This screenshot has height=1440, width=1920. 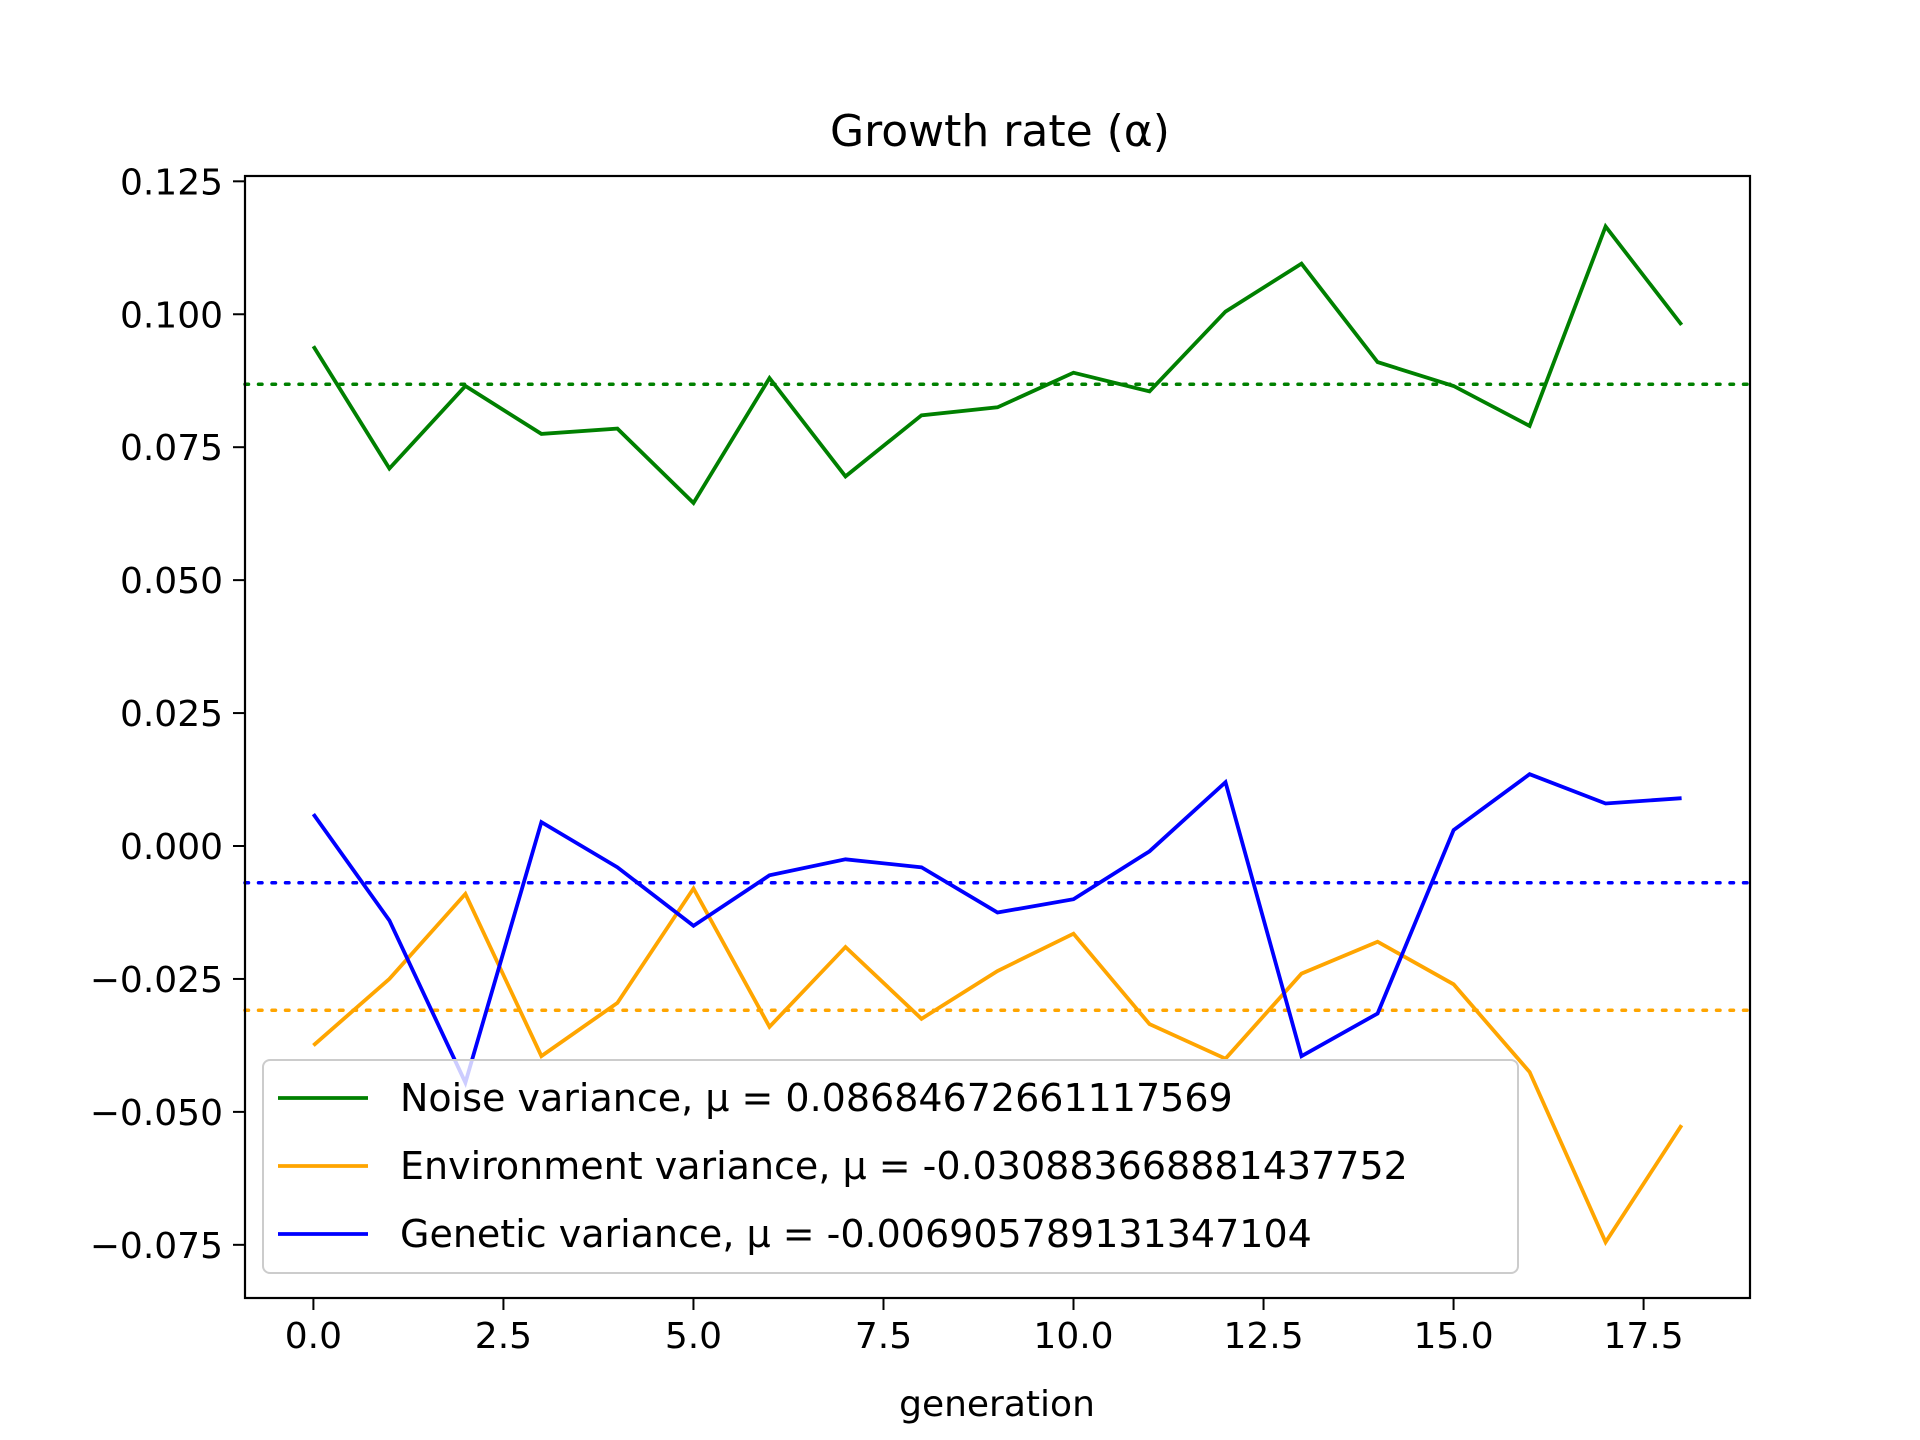 What do you see at coordinates (171, 448) in the screenshot?
I see `y-tick-label: 0.075` at bounding box center [171, 448].